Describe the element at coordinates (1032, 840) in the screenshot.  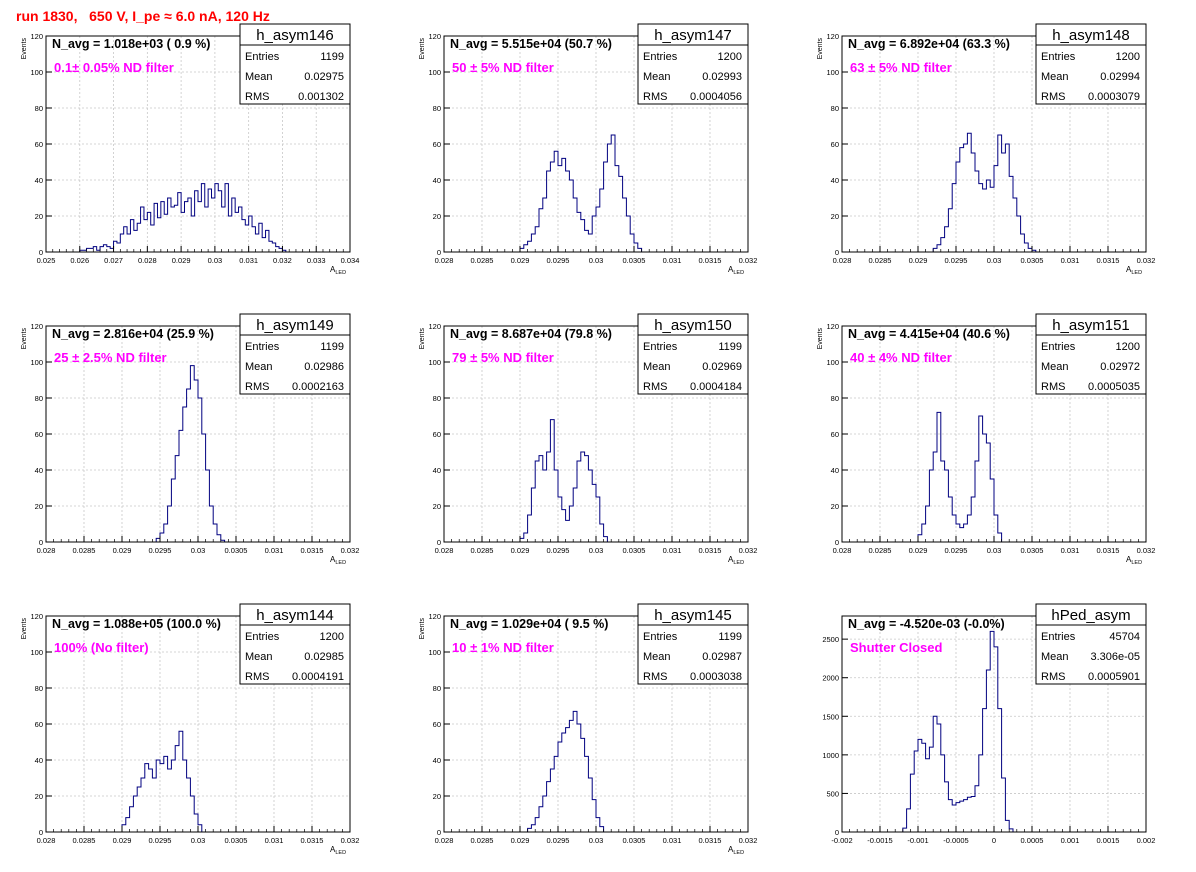
I see `x-tick-label: 0.0005` at that location.